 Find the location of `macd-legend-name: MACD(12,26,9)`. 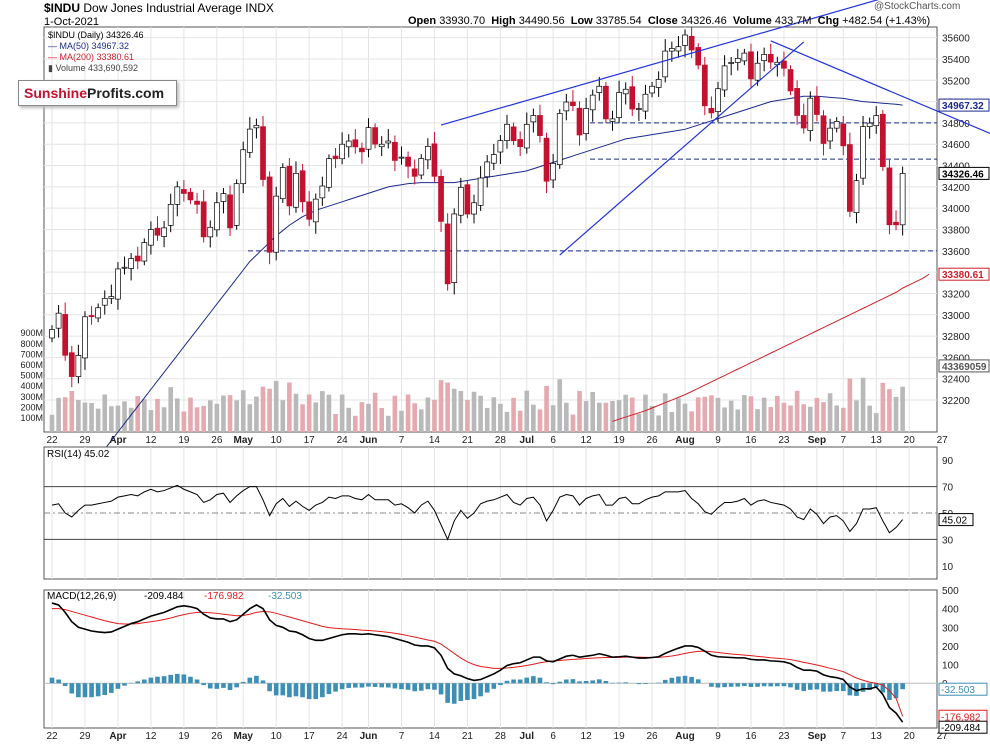

macd-legend-name: MACD(12,26,9) is located at coordinates (81, 596).